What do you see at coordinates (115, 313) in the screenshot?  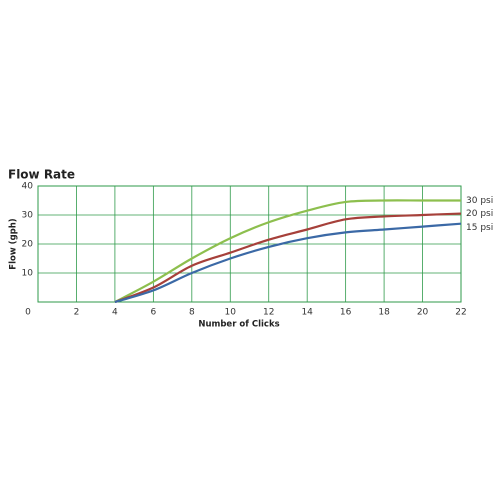 I see `x-tick-label: 4` at bounding box center [115, 313].